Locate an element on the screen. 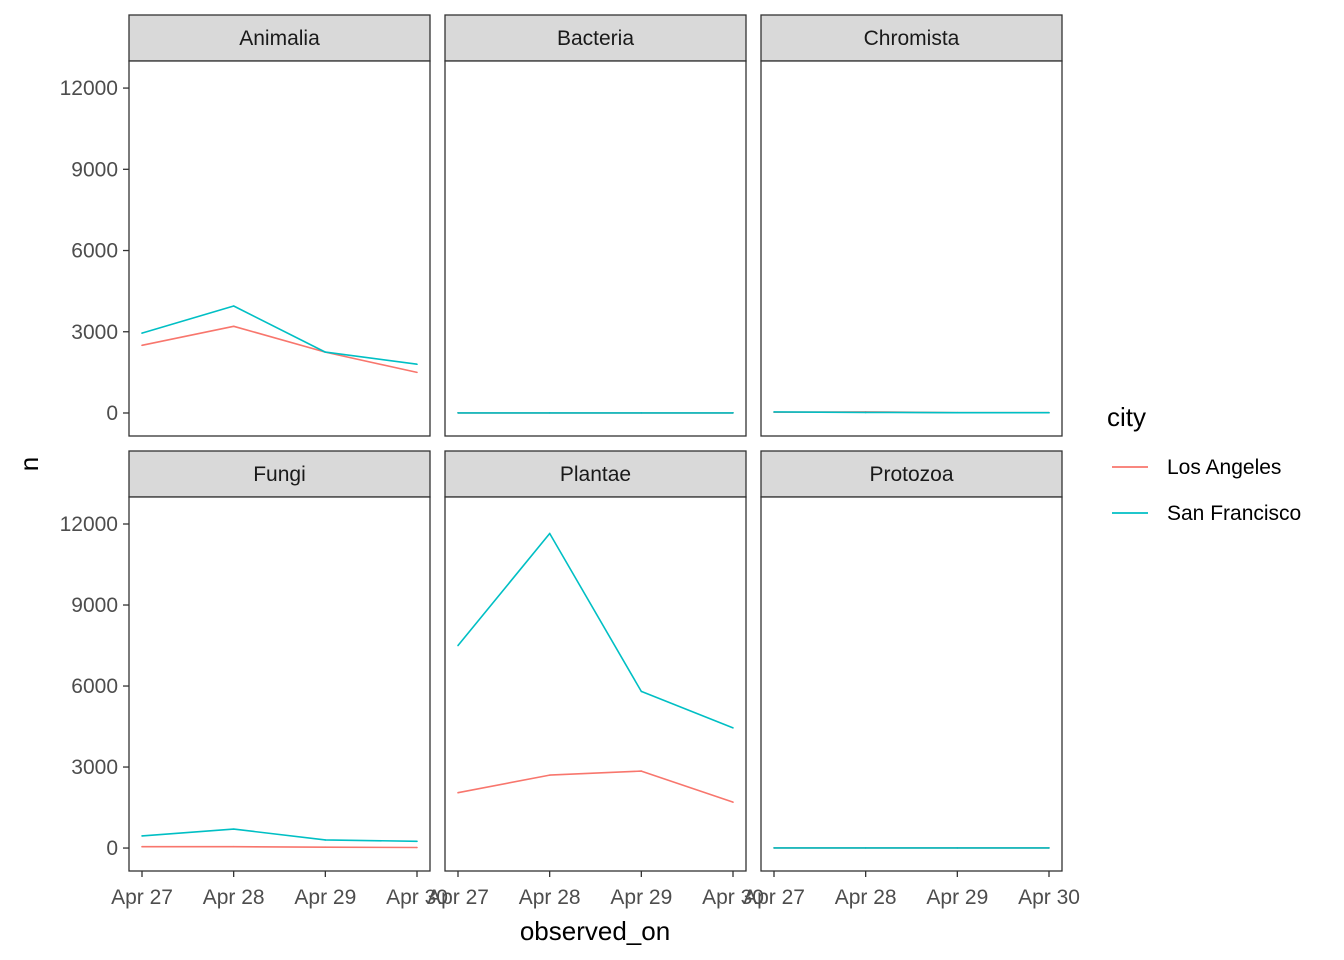 This screenshot has width=1344, height=960. series-line-plantae-san-francisco is located at coordinates (595, 630).